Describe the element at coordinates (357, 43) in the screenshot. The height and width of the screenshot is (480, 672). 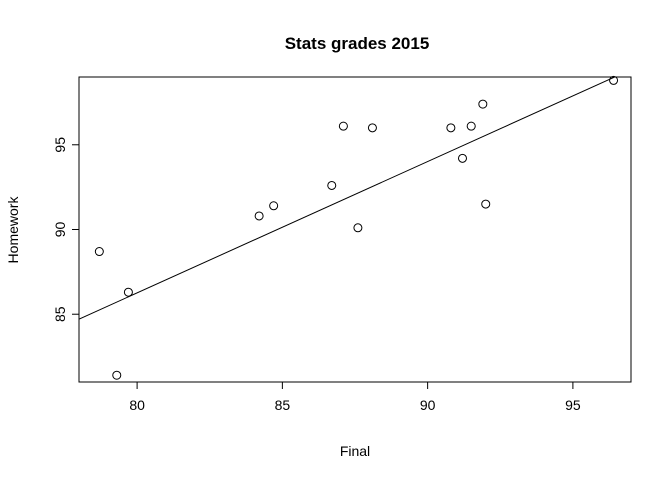
I see `chart-title: Stats grades 2015` at that location.